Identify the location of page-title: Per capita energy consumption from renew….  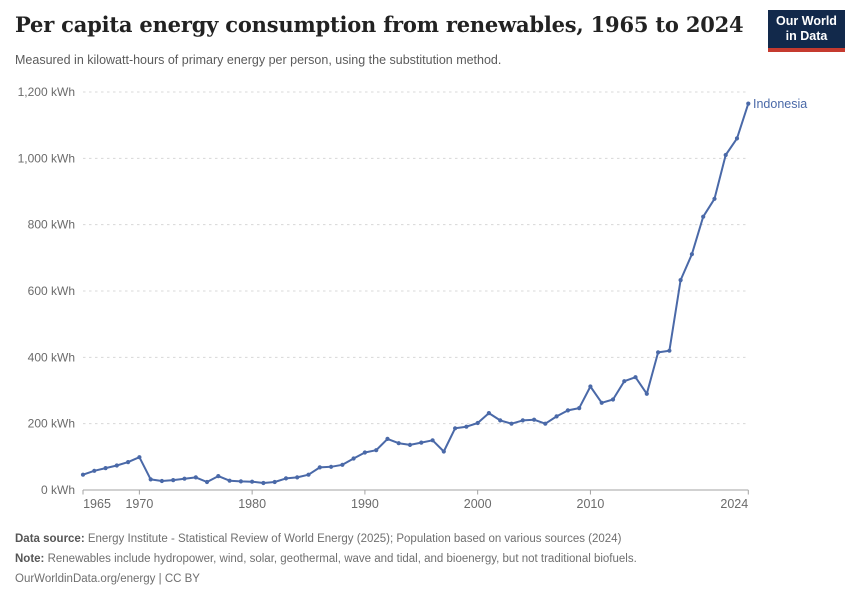
(379, 24).